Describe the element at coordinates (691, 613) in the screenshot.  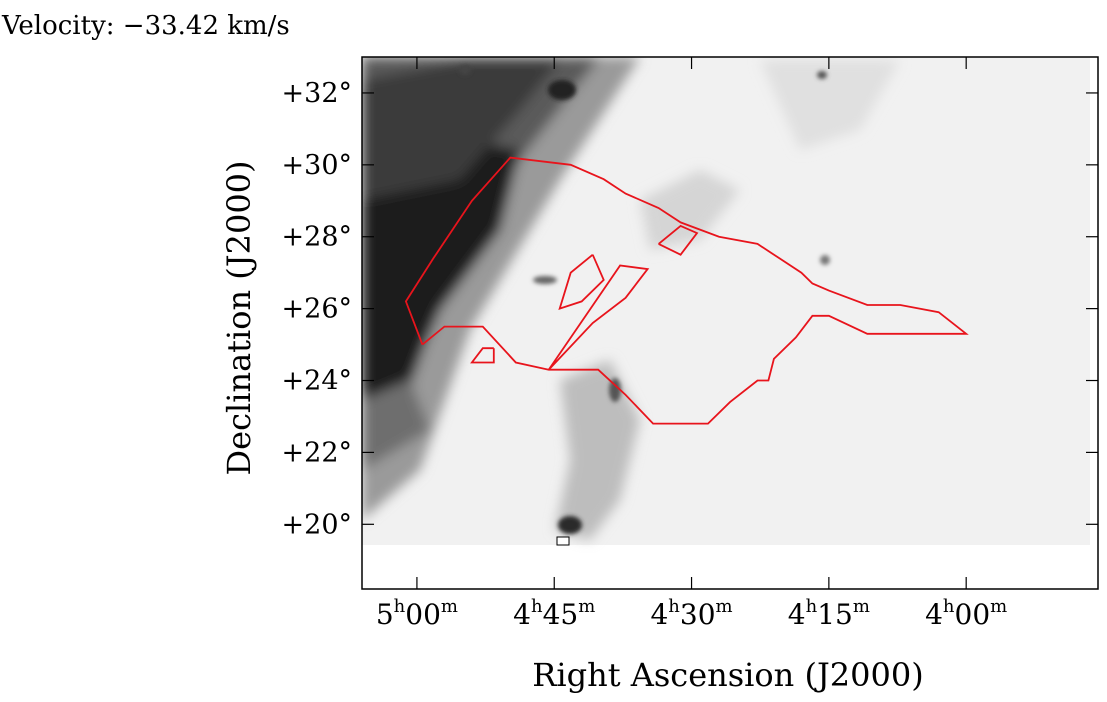
I see `x-tick-label: 4h30m` at that location.